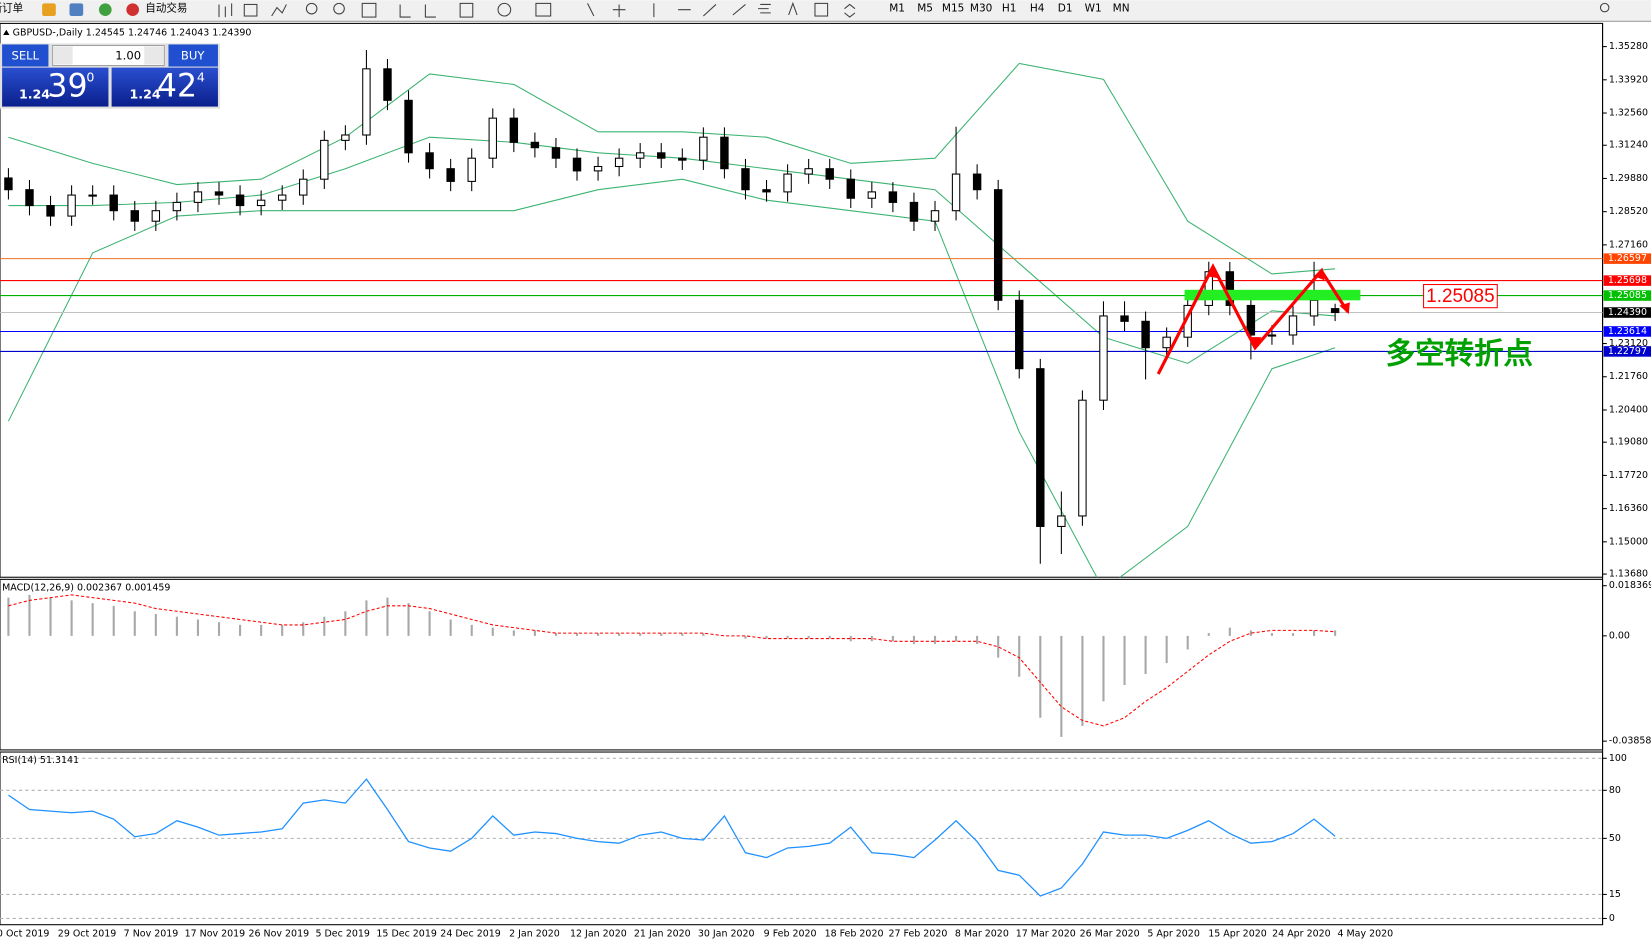 The width and height of the screenshot is (1651, 946). I want to click on timeframe-button: M15, so click(953, 9).